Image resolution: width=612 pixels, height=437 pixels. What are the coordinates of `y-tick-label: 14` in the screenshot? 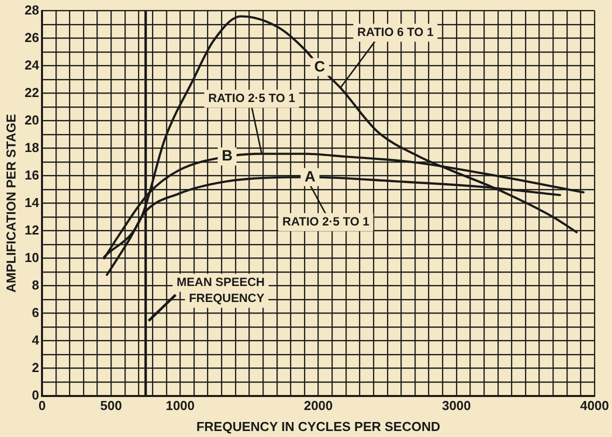 It's located at (32, 202).